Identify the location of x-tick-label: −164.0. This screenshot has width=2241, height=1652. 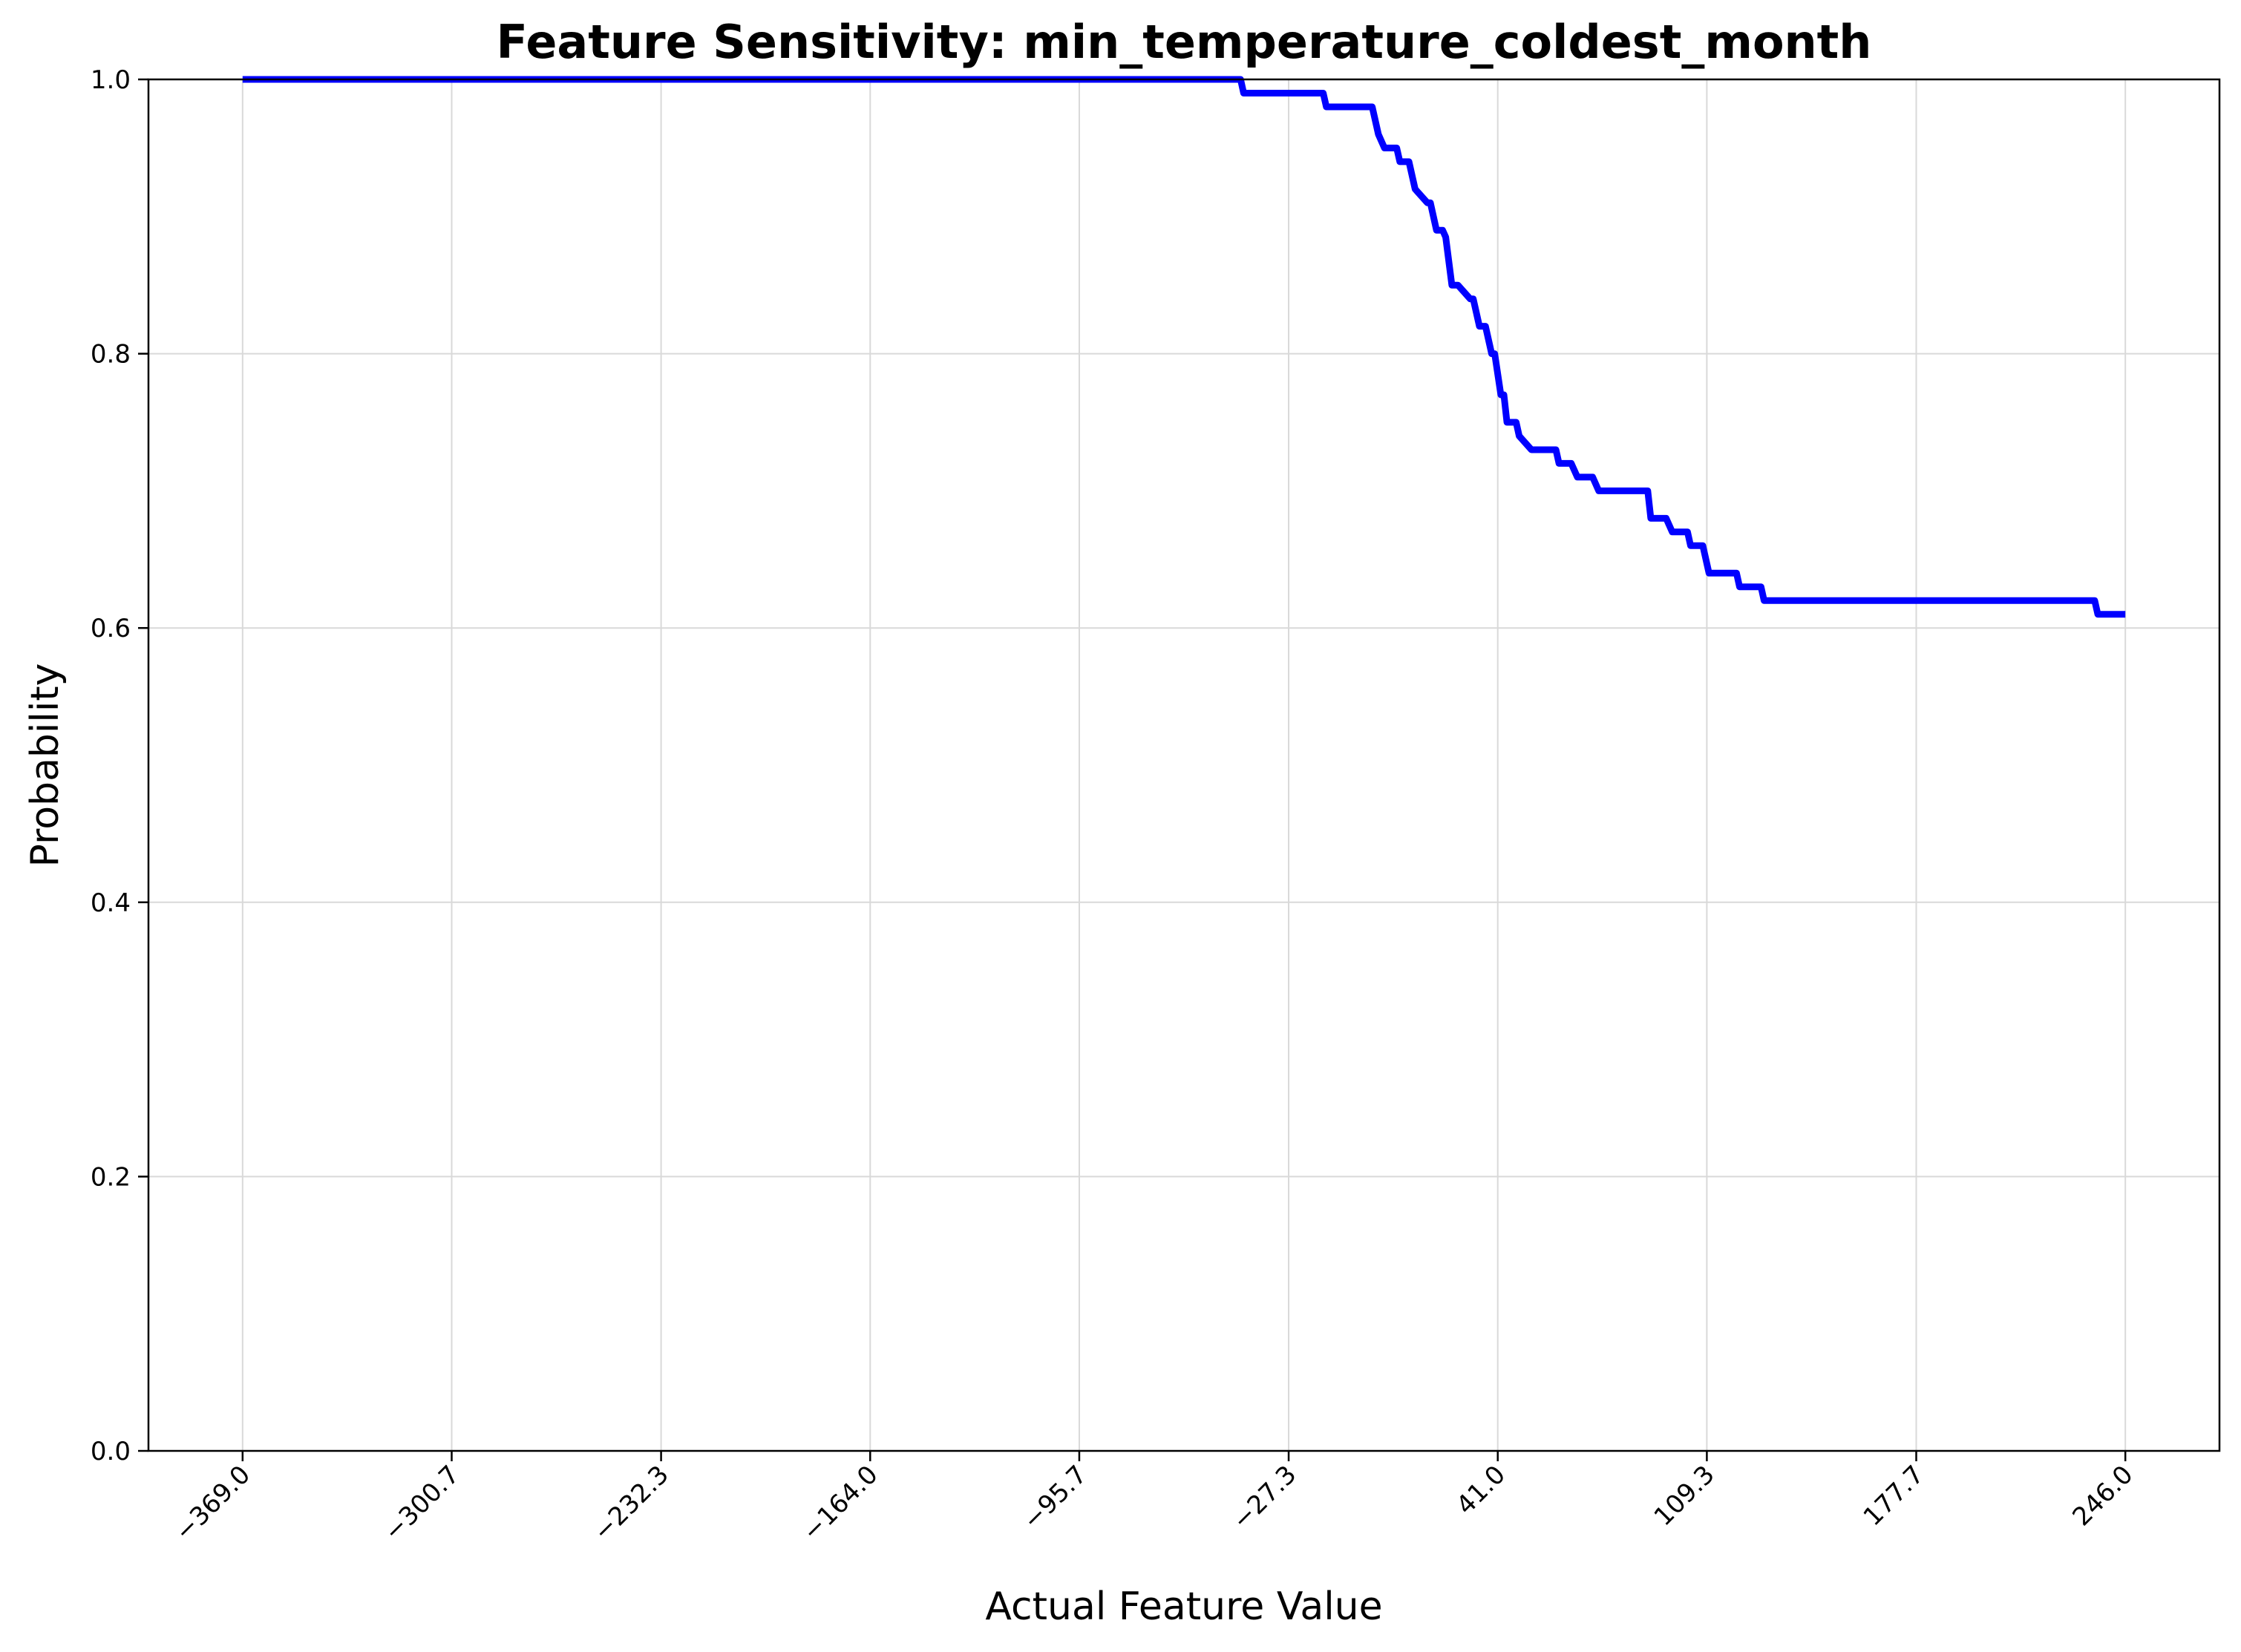
(839, 1503).